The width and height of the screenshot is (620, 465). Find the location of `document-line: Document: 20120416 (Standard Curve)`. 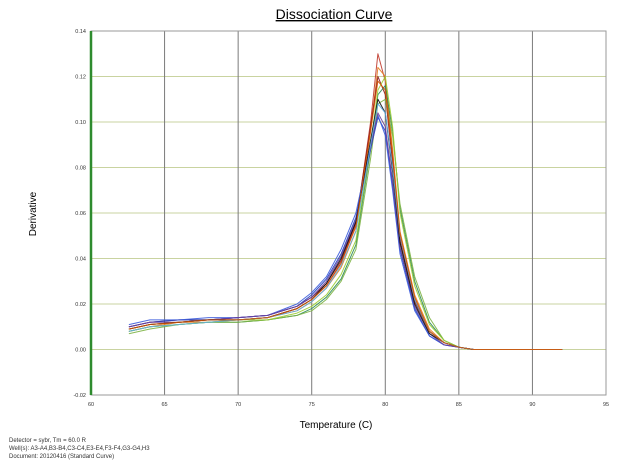

document-line: Document: 20120416 (Standard Curve) is located at coordinates (62, 457).